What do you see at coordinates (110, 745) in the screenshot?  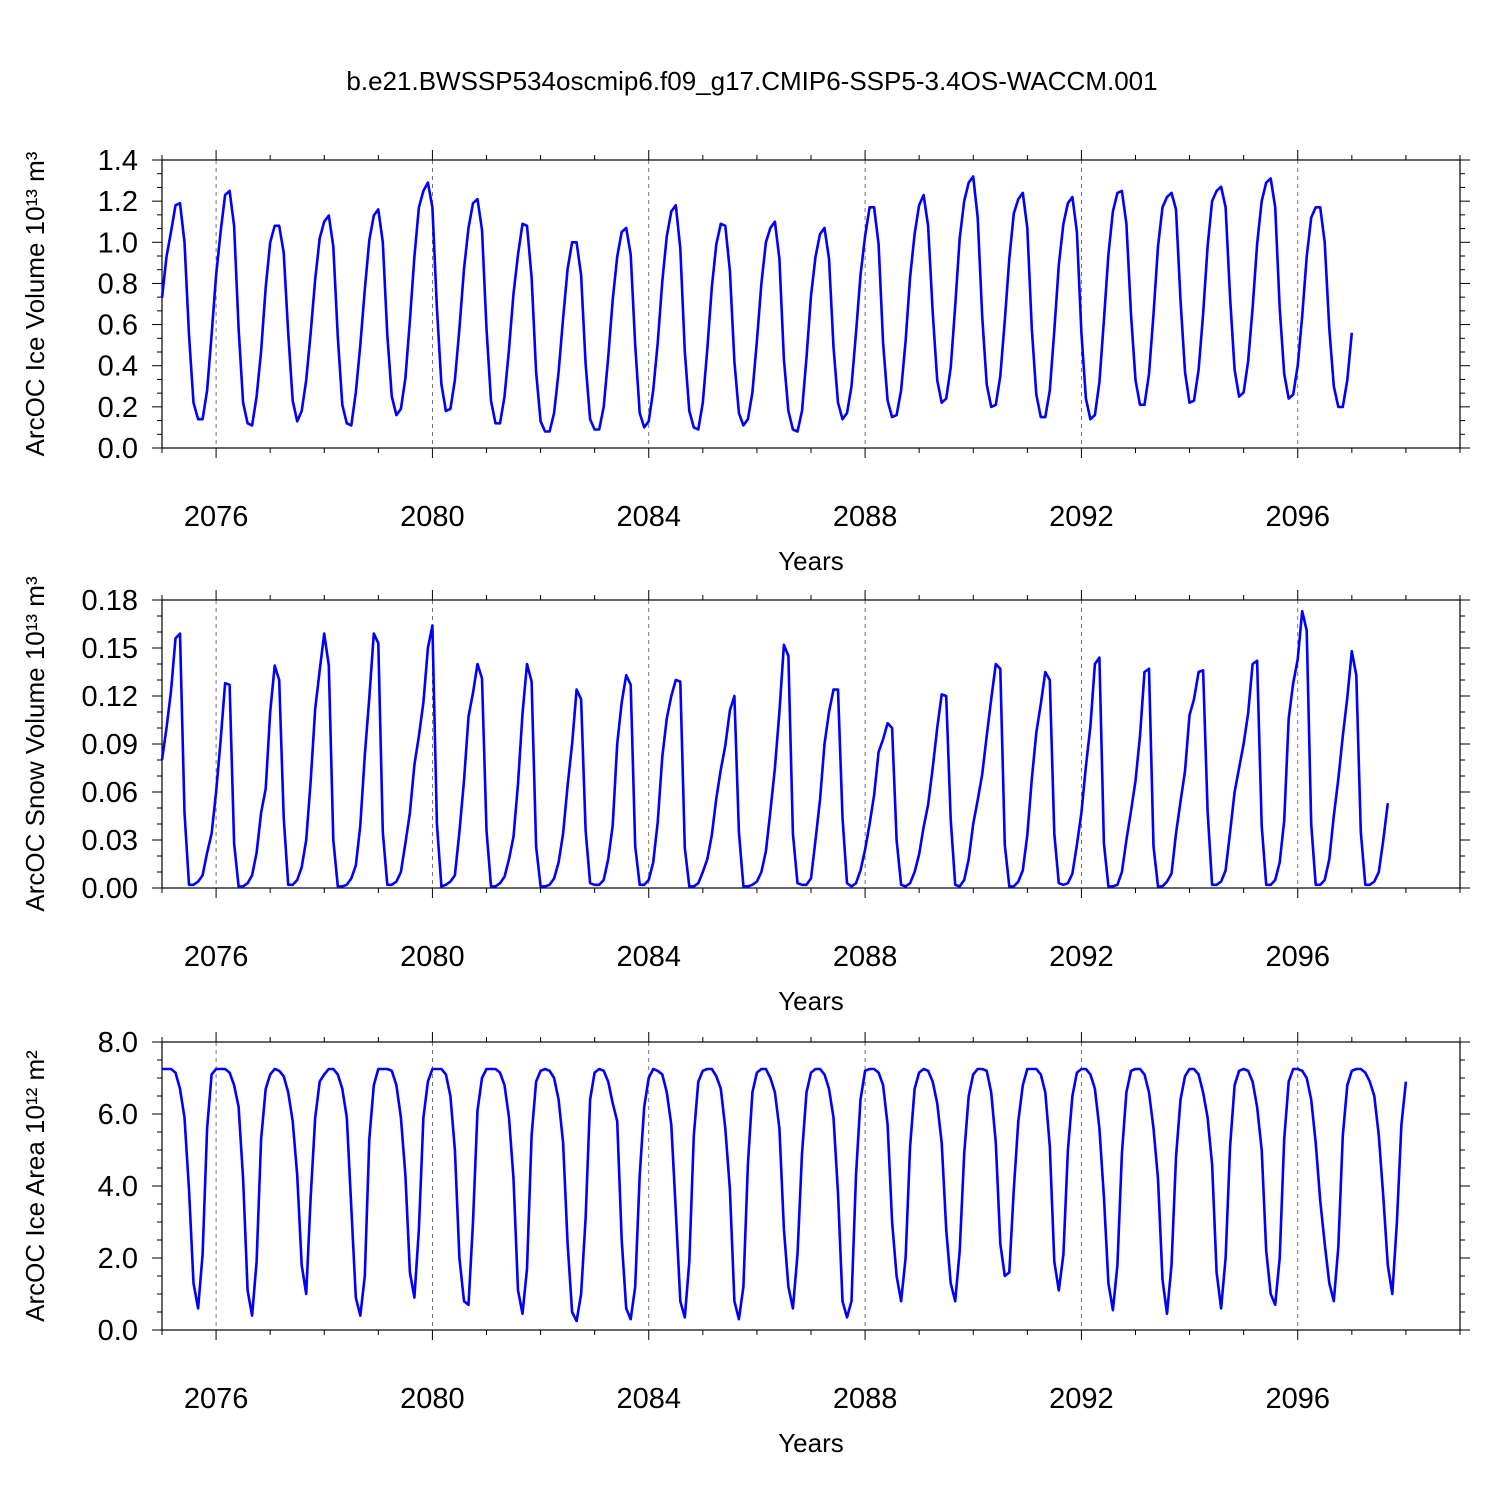 I see `y-tick-label: 0.09` at bounding box center [110, 745].